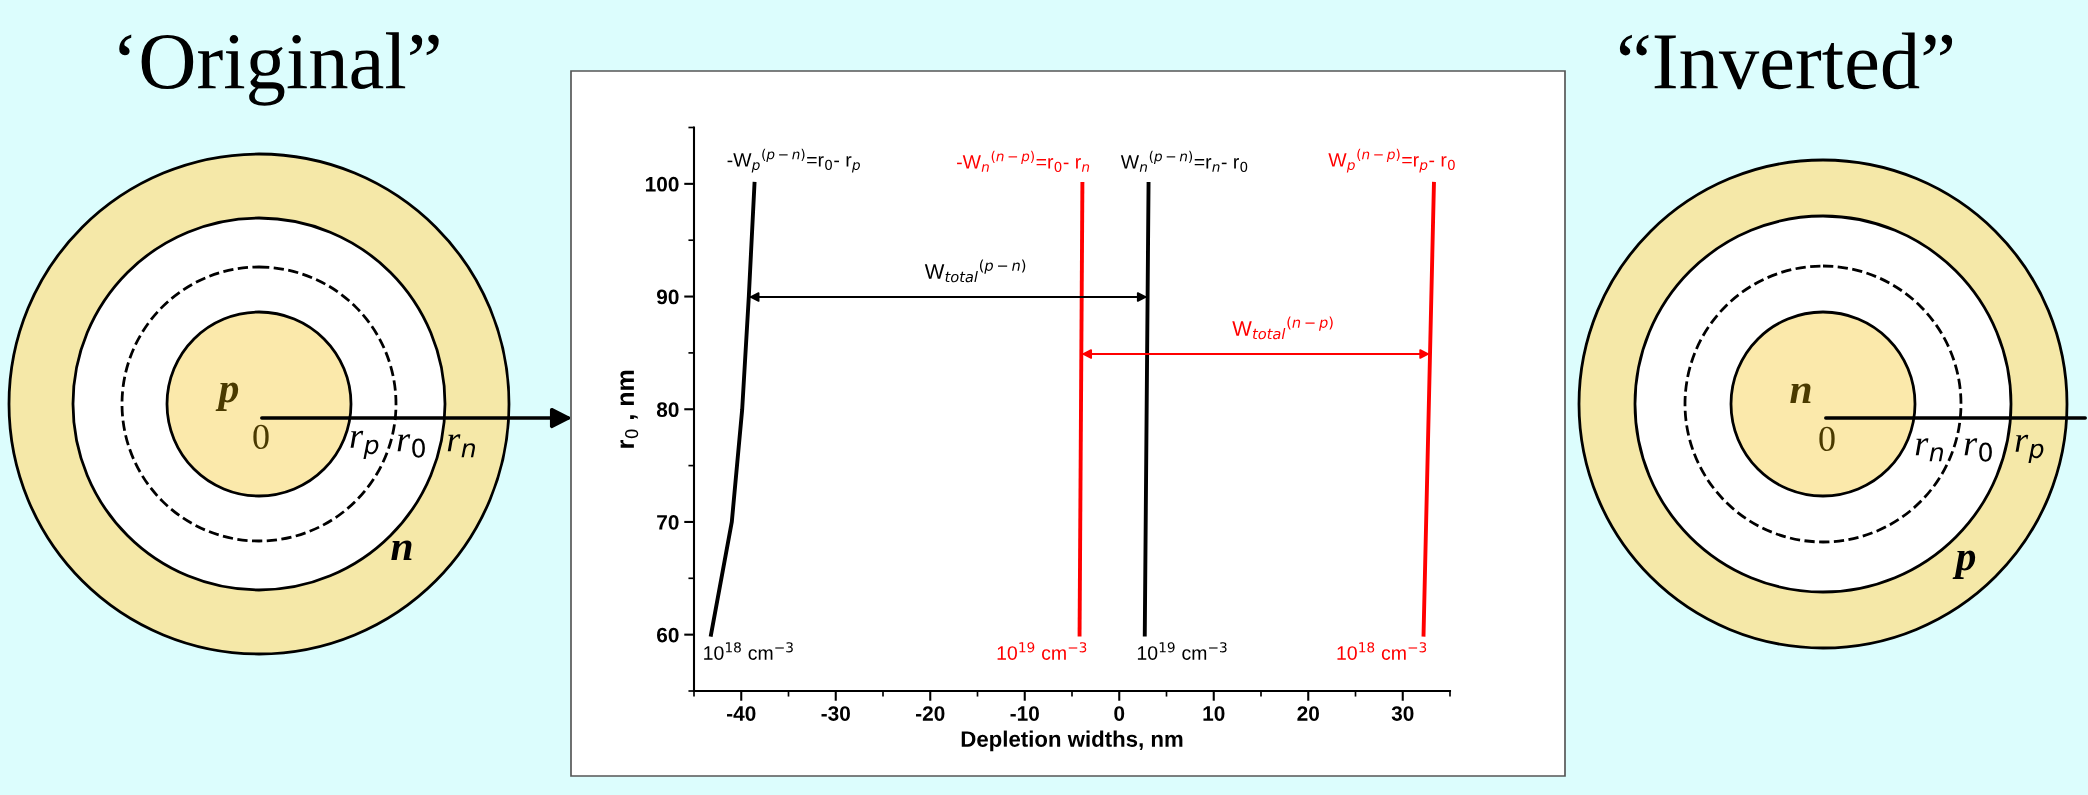 Image resolution: width=2088 pixels, height=795 pixels. What do you see at coordinates (279, 69) in the screenshot?
I see `text: ‘Original”` at bounding box center [279, 69].